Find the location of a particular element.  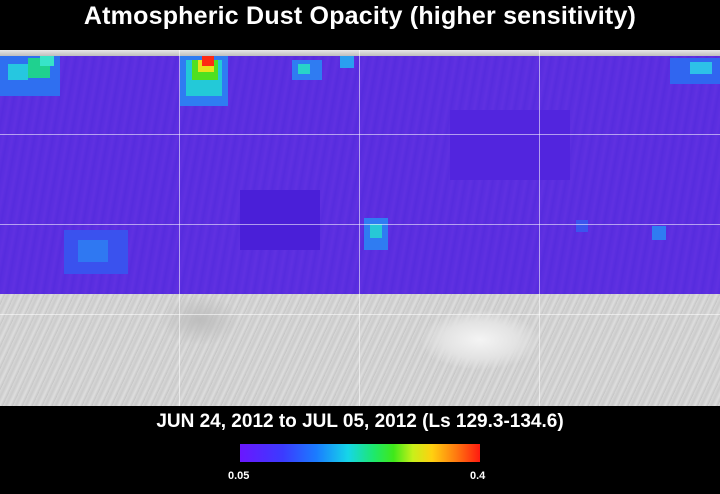

colorbar is located at coordinates (360, 453).